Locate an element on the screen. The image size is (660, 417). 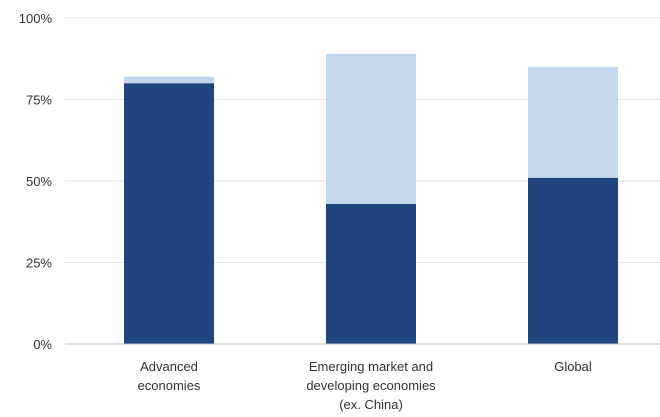
x-category-label: Global is located at coordinates (573, 366).